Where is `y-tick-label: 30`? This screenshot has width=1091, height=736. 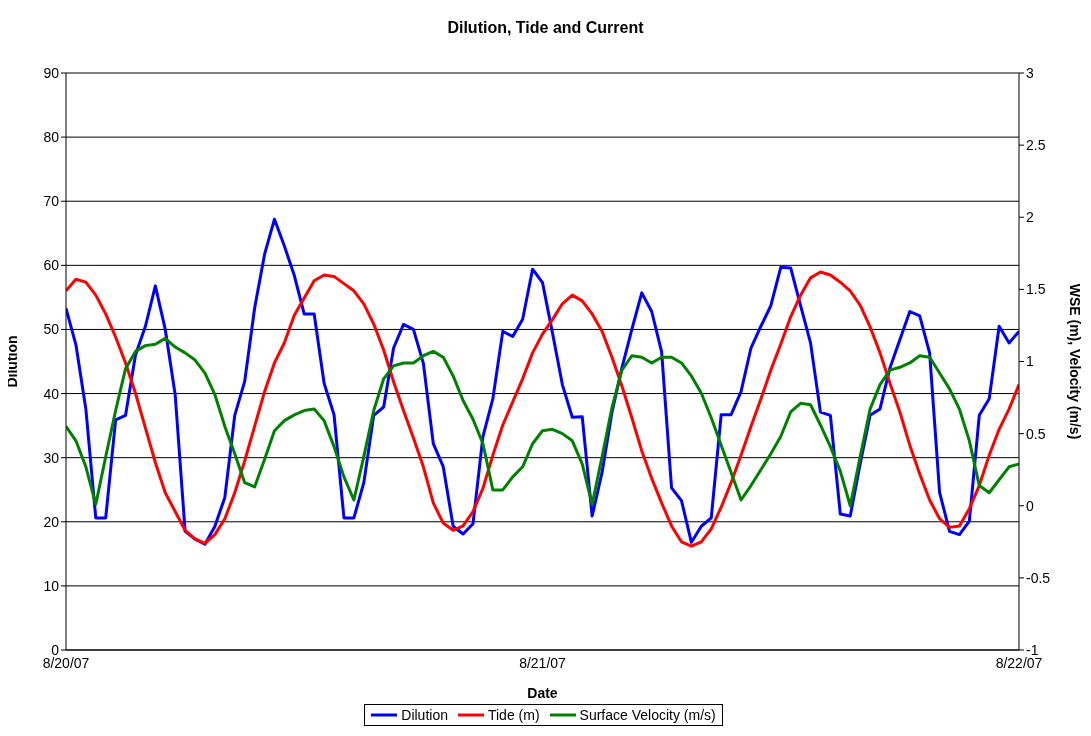 y-tick-label: 30 is located at coordinates (51, 457).